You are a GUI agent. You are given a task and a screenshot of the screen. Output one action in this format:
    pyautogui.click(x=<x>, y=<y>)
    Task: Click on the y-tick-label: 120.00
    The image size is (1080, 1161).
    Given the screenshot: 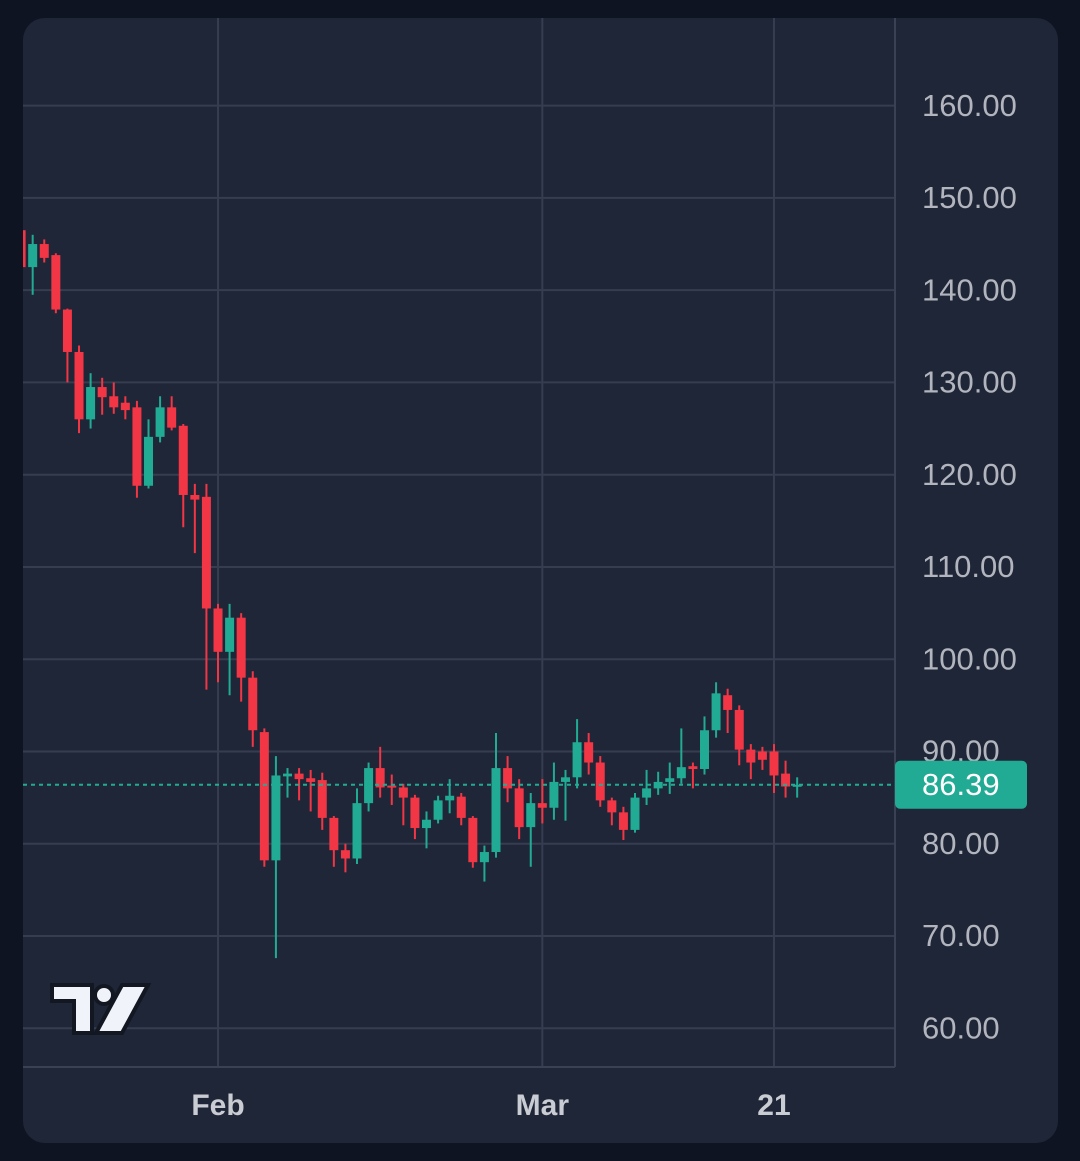 What is the action you would take?
    pyautogui.click(x=969, y=474)
    